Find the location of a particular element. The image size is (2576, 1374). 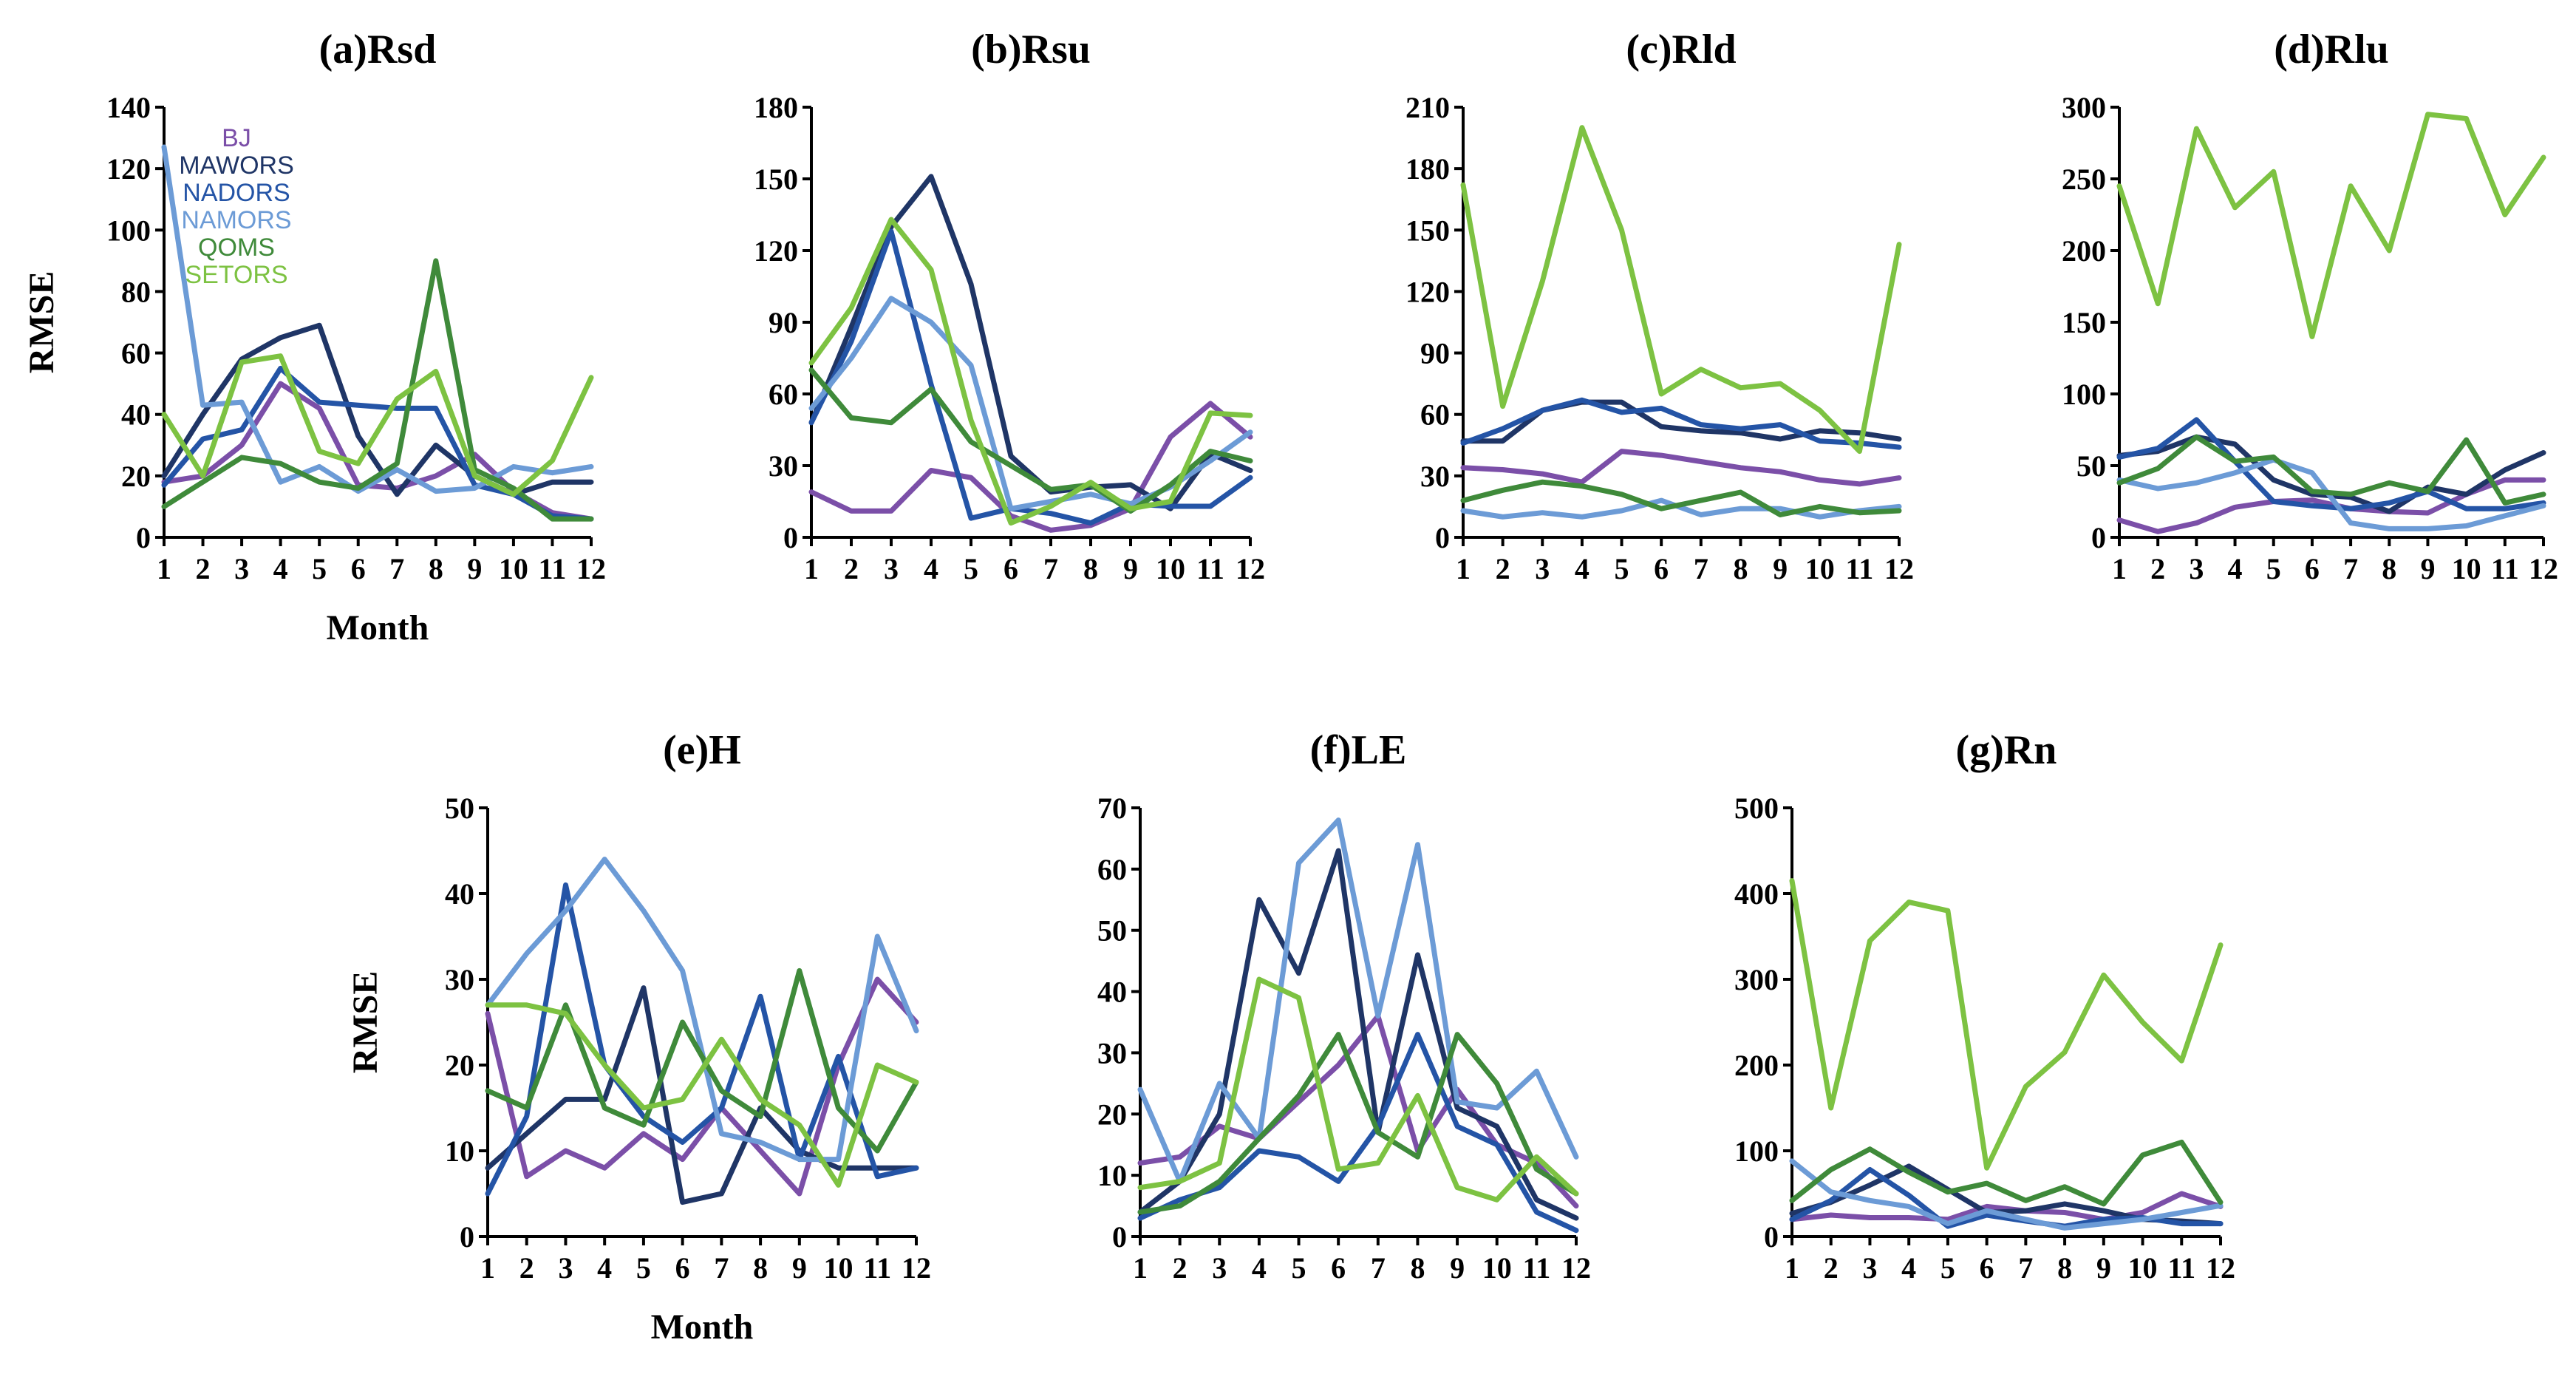

y-tick-label: 20 is located at coordinates (459, 1065).